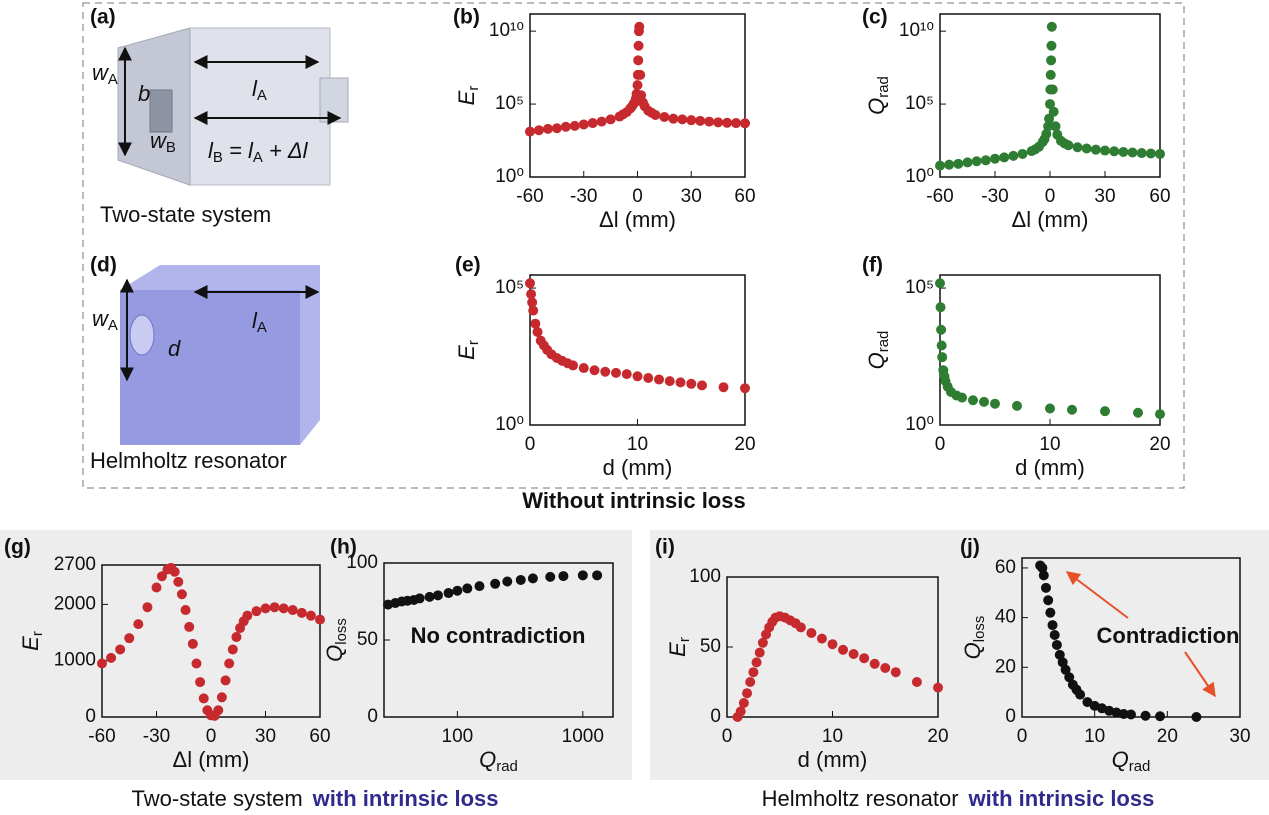 The width and height of the screenshot is (1269, 815). What do you see at coordinates (583, 736) in the screenshot?
I see `x-tick-label: 1000` at bounding box center [583, 736].